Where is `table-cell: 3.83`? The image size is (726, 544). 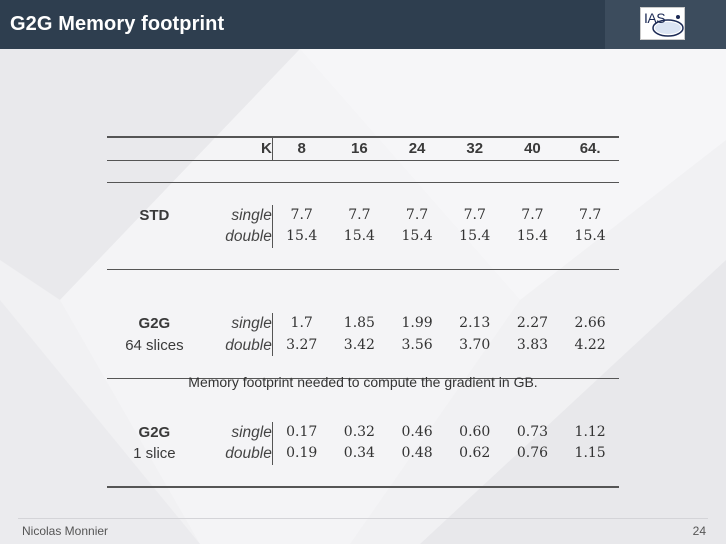 table-cell: 3.83 is located at coordinates (532, 344).